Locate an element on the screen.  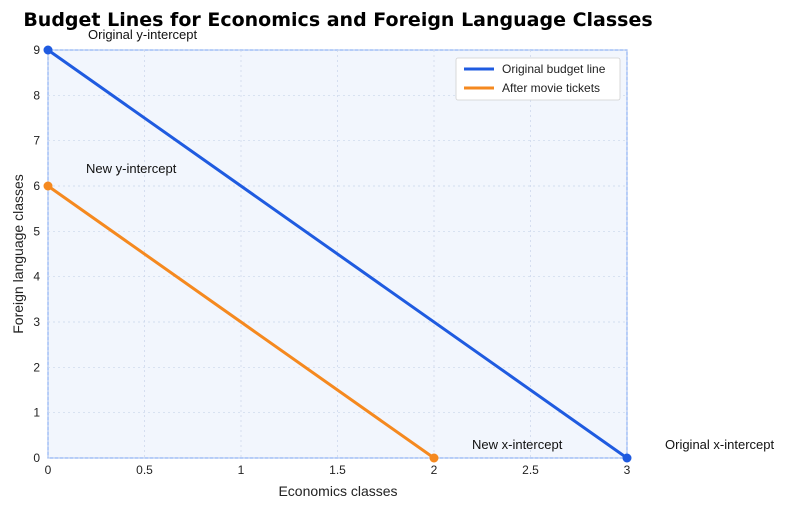
annotation-label: Original x-intercept is located at coordinates (719, 444).